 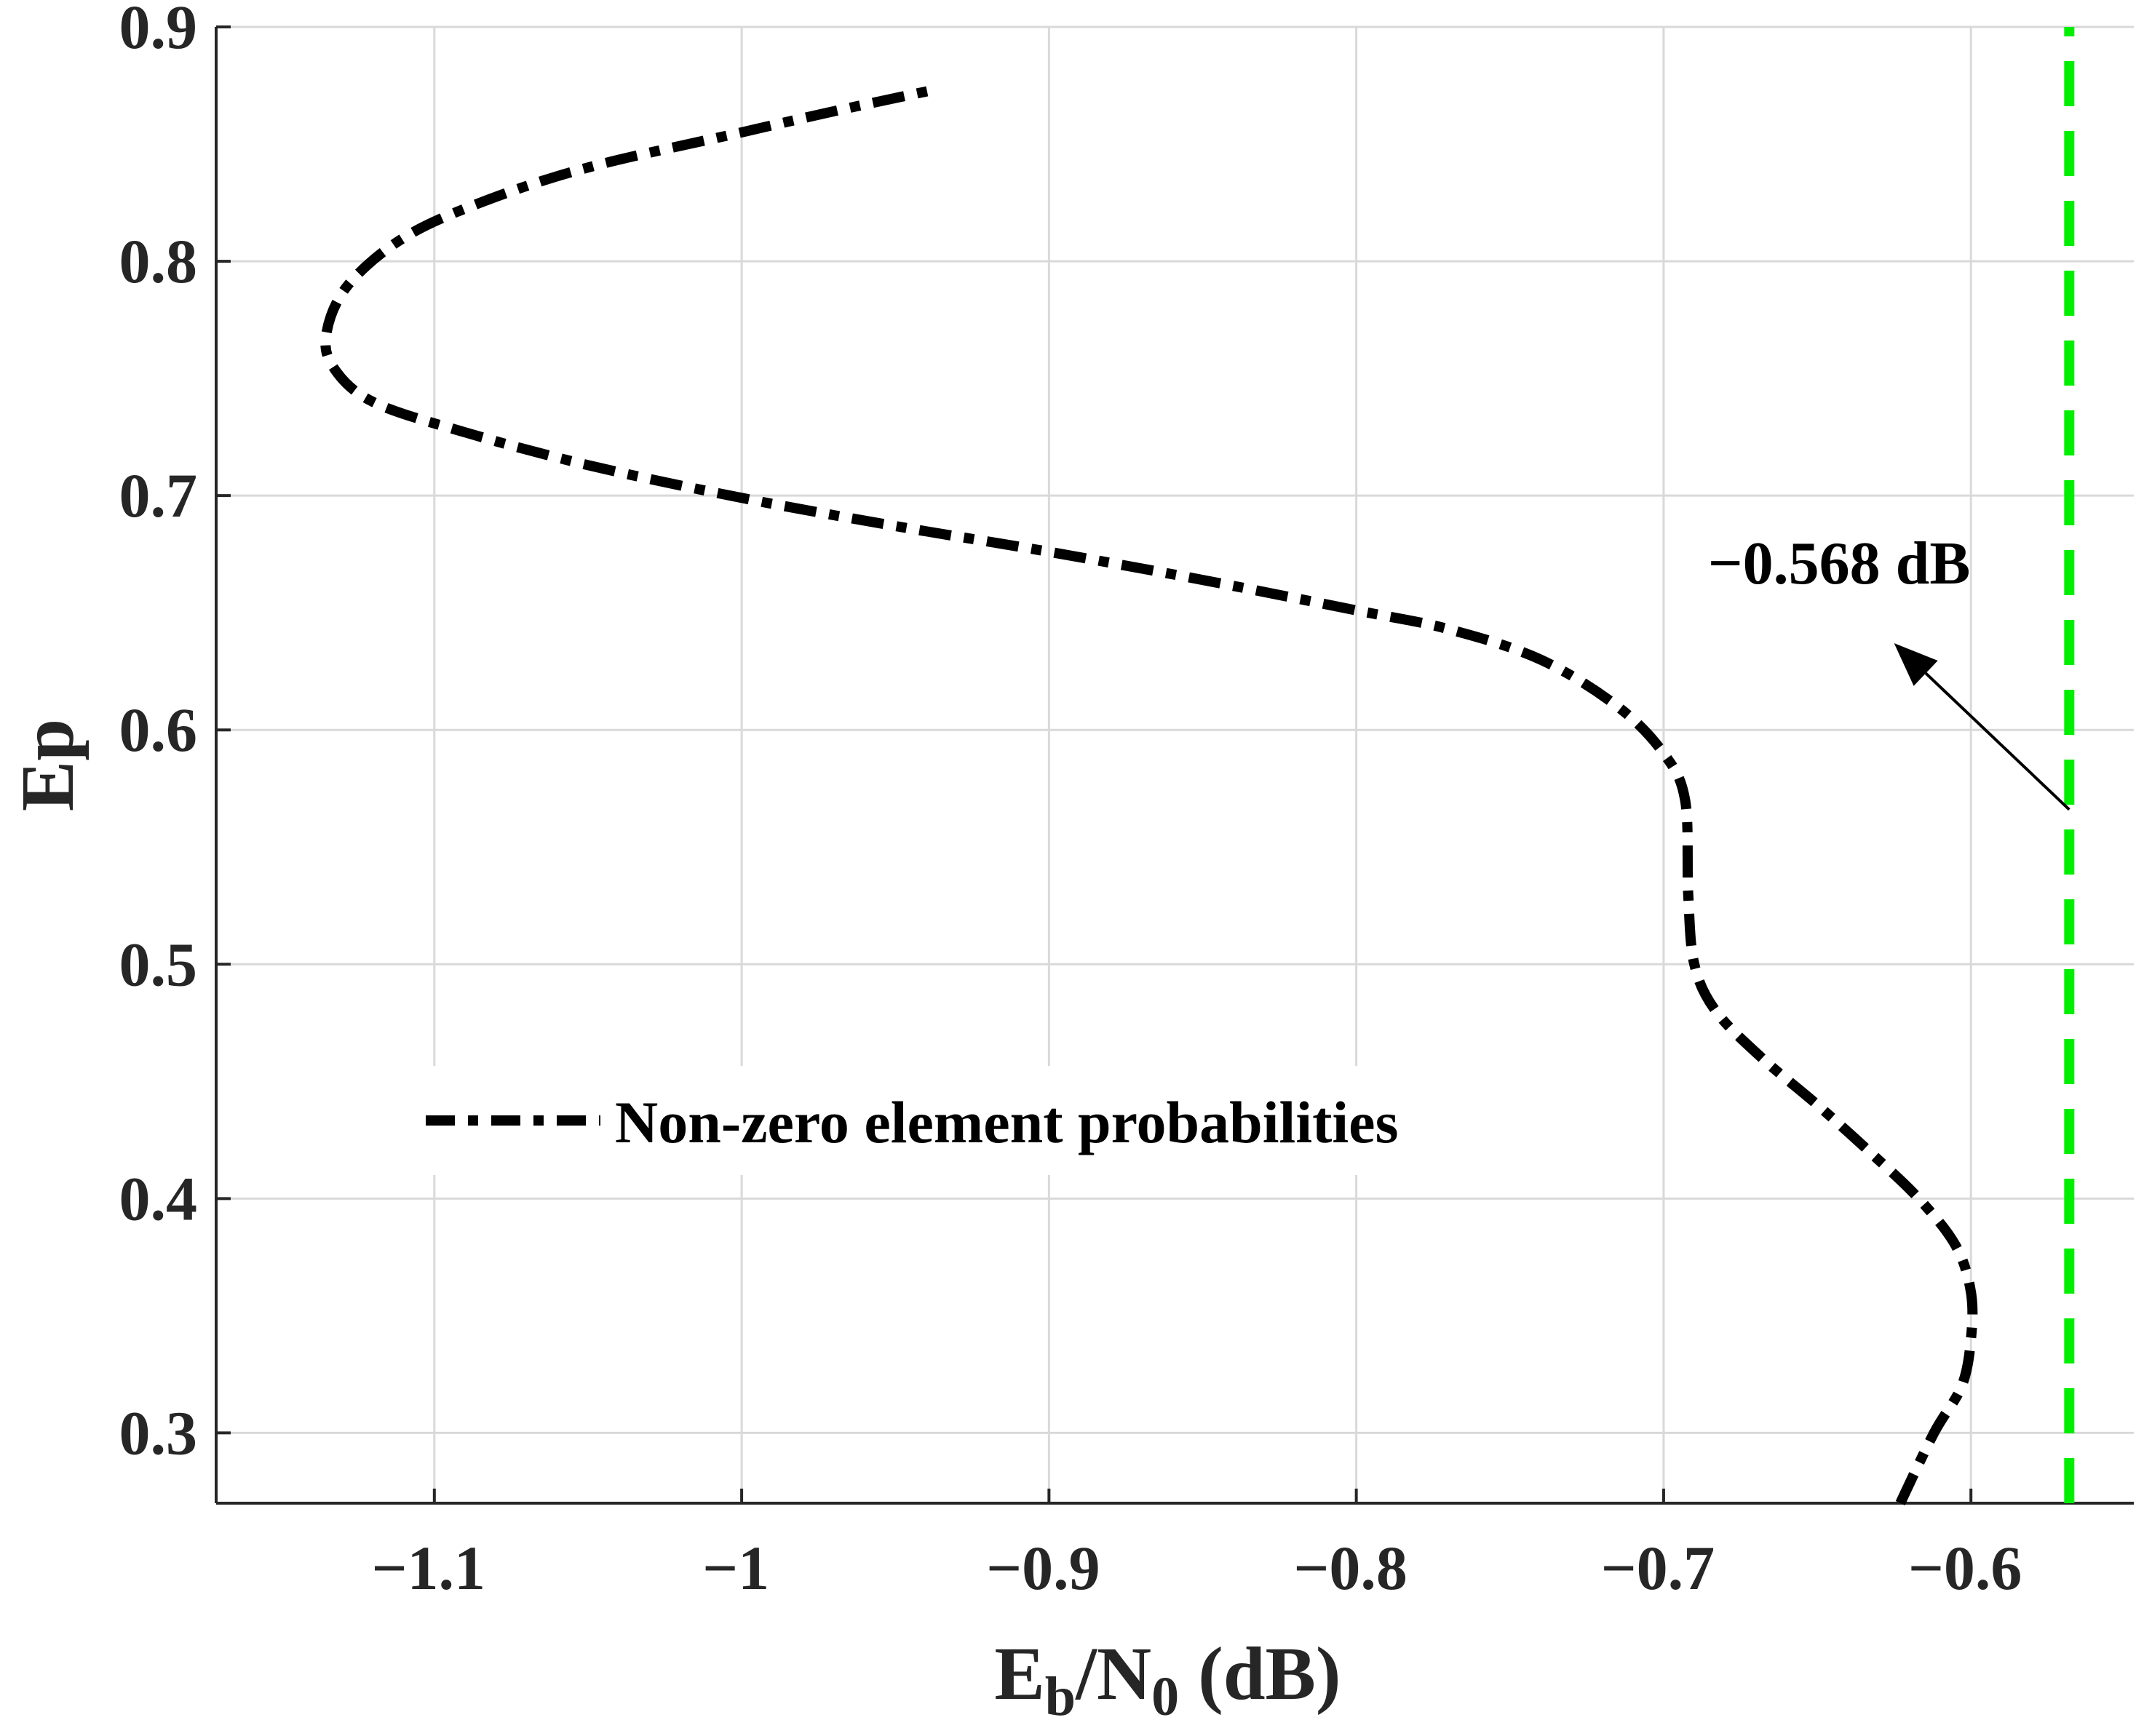 What do you see at coordinates (159, 31) in the screenshot?
I see `y-tick-label: 0.9` at bounding box center [159, 31].